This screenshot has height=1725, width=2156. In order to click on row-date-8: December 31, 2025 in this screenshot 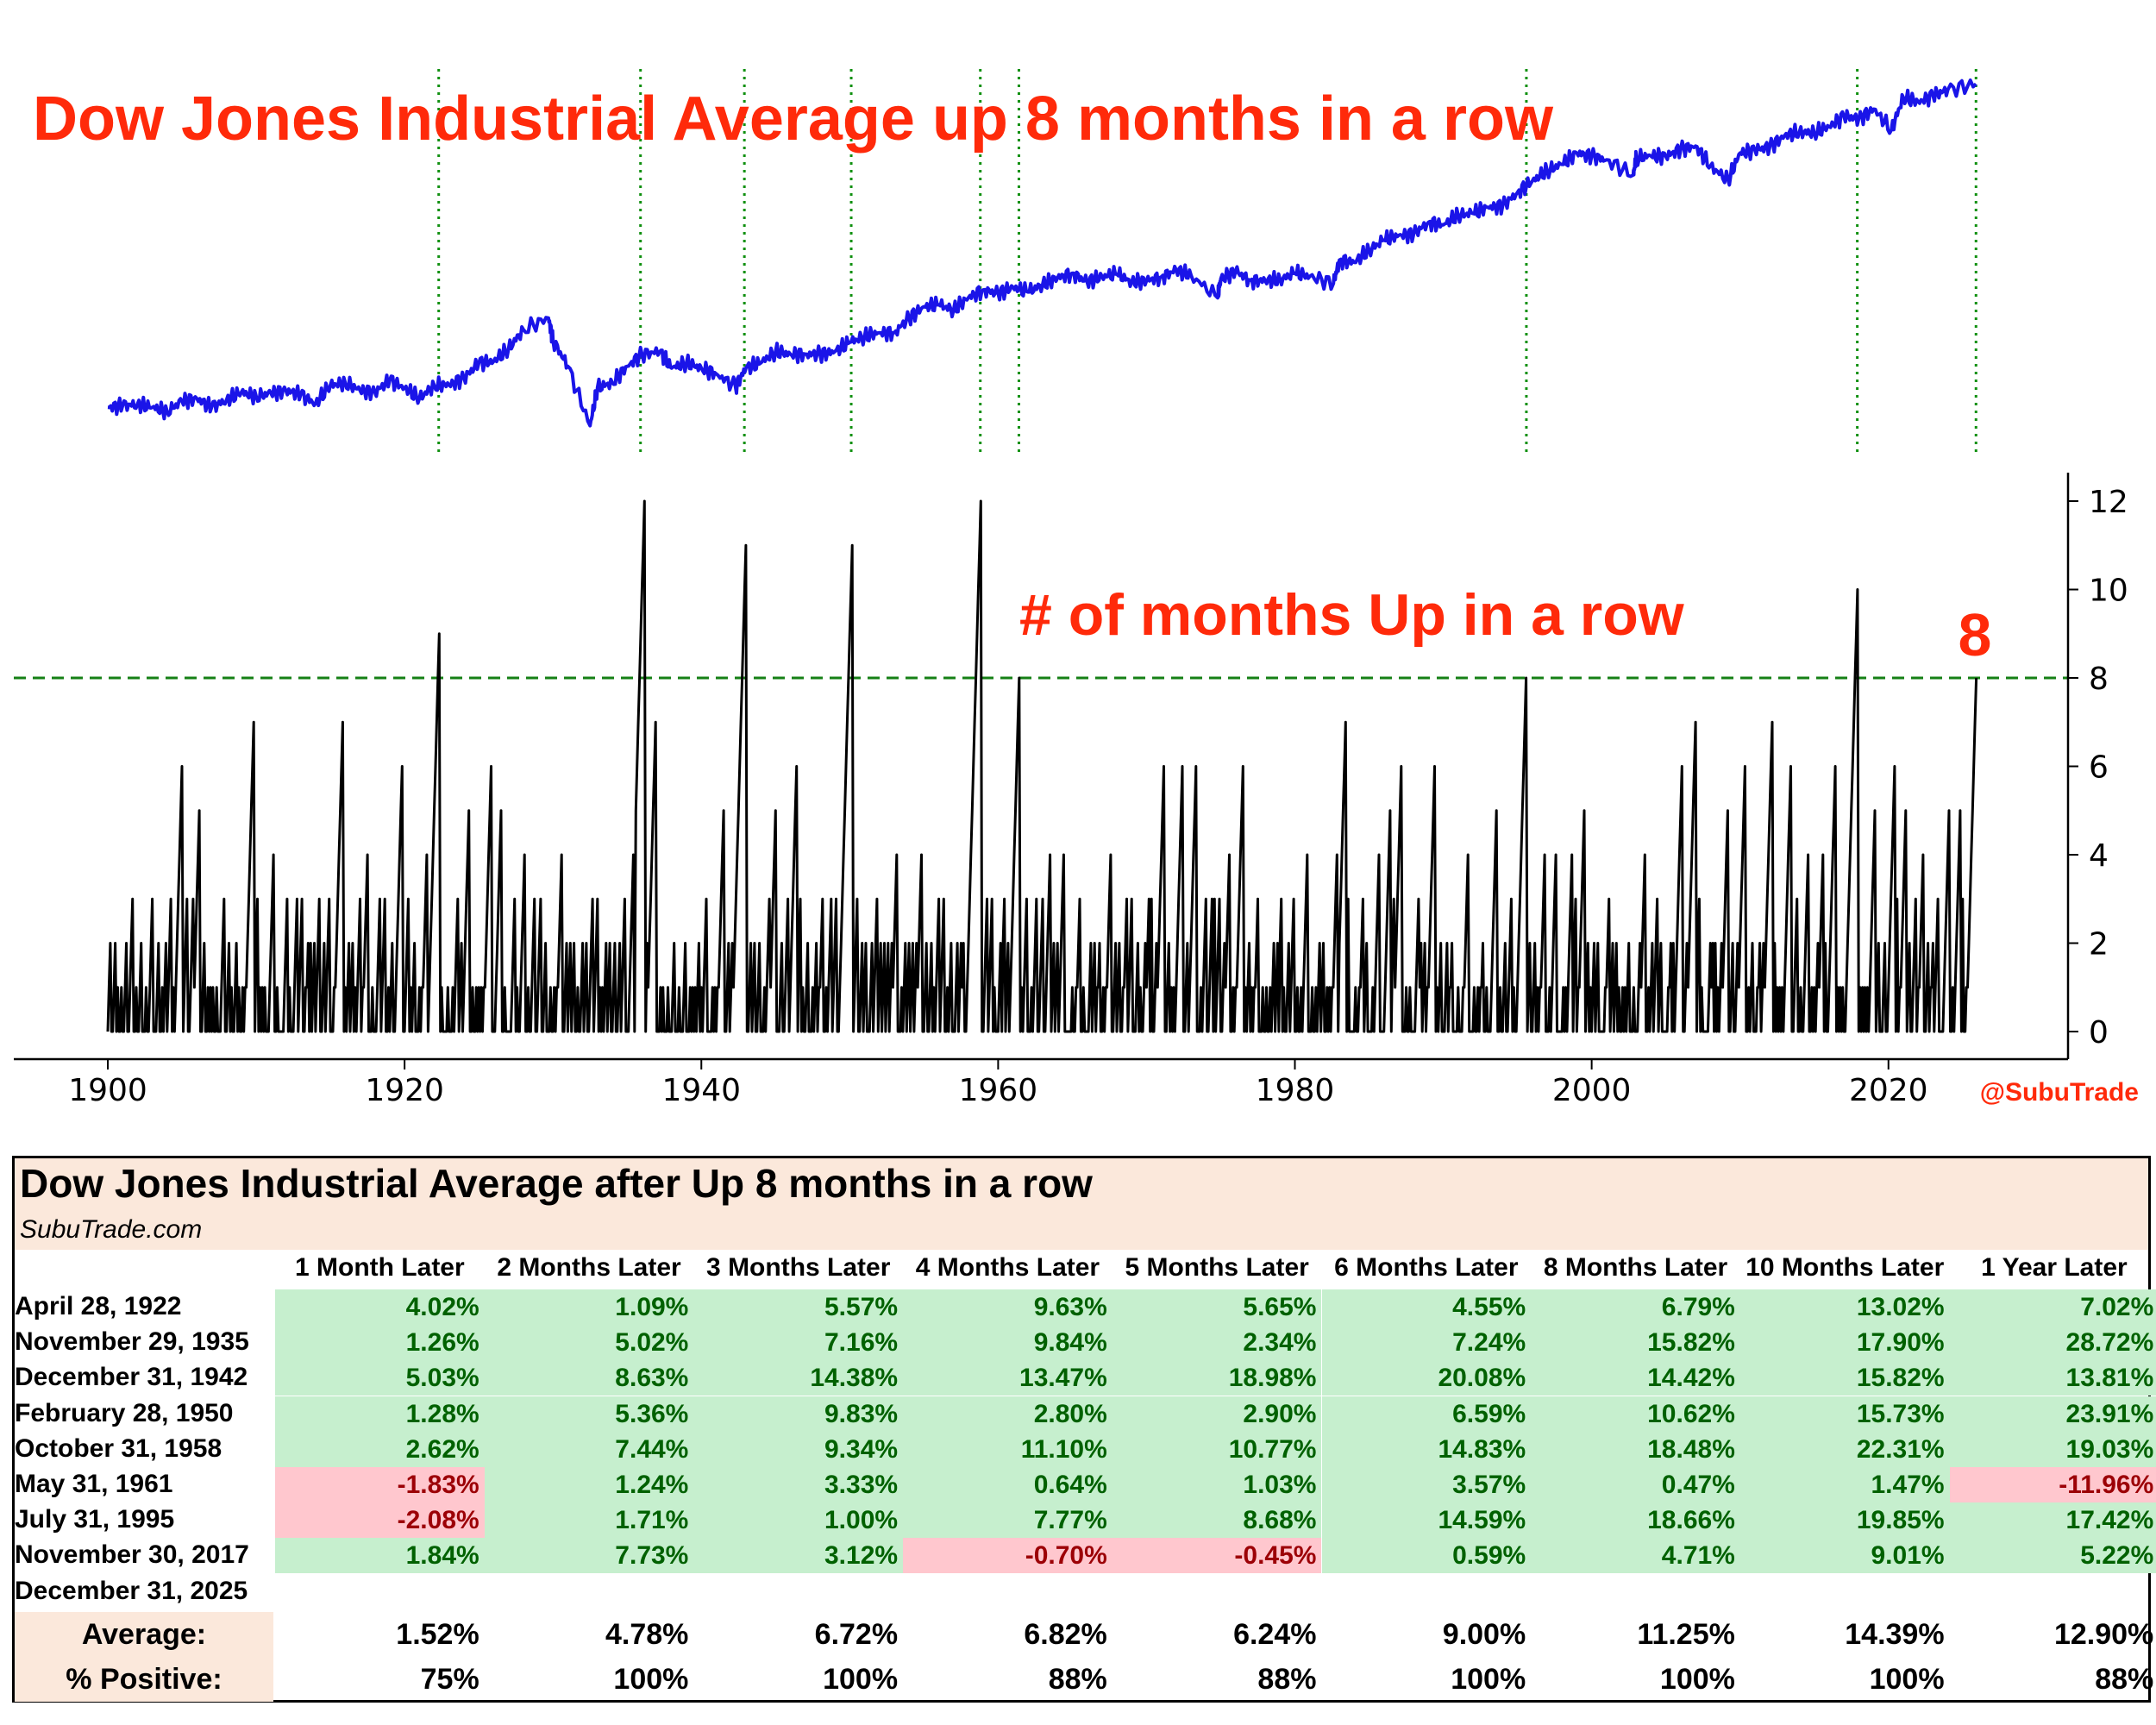, I will do `click(131, 1590)`.